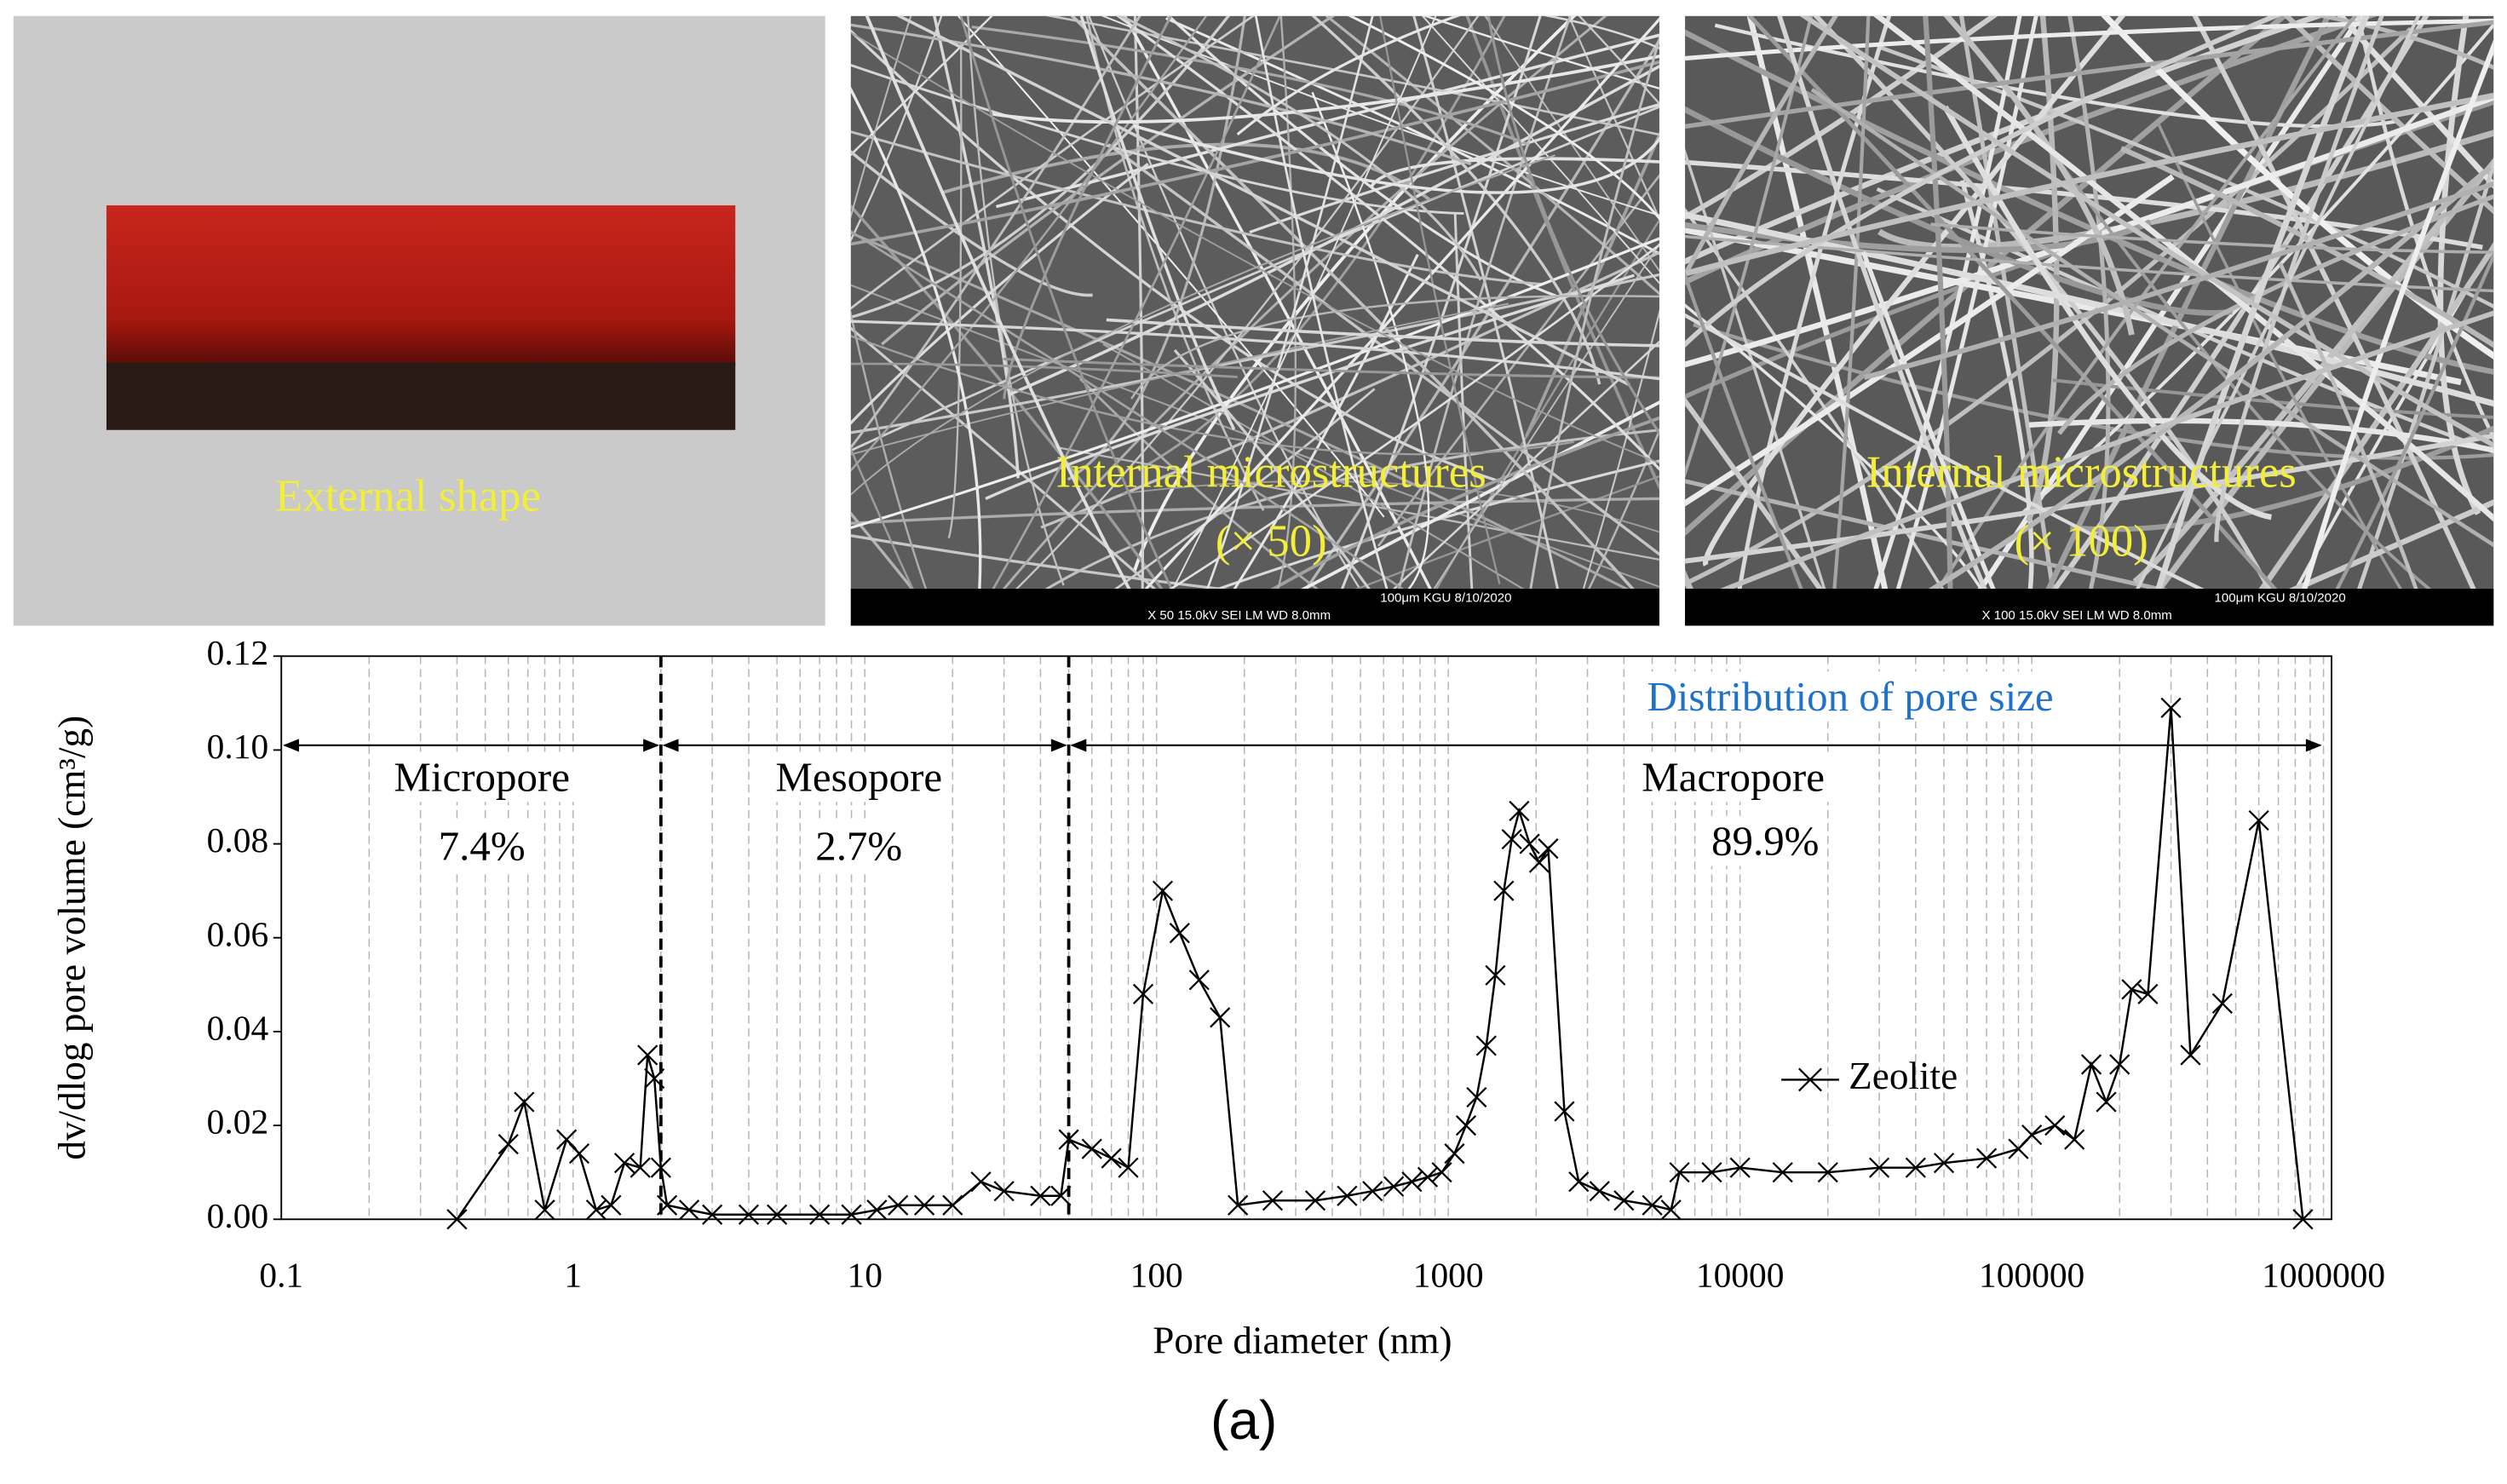 The width and height of the screenshot is (2507, 1484). What do you see at coordinates (1156, 1274) in the screenshot?
I see `x-tick-label: 100` at bounding box center [1156, 1274].